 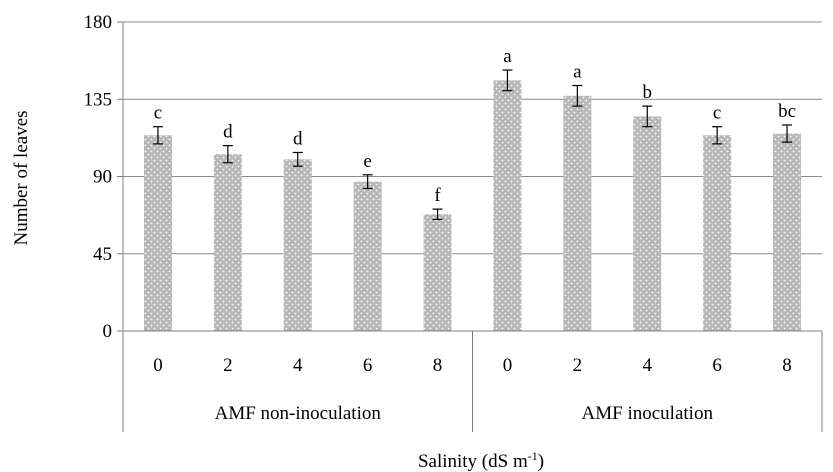 What do you see at coordinates (98, 99) in the screenshot?
I see `y-tick-label: 135` at bounding box center [98, 99].